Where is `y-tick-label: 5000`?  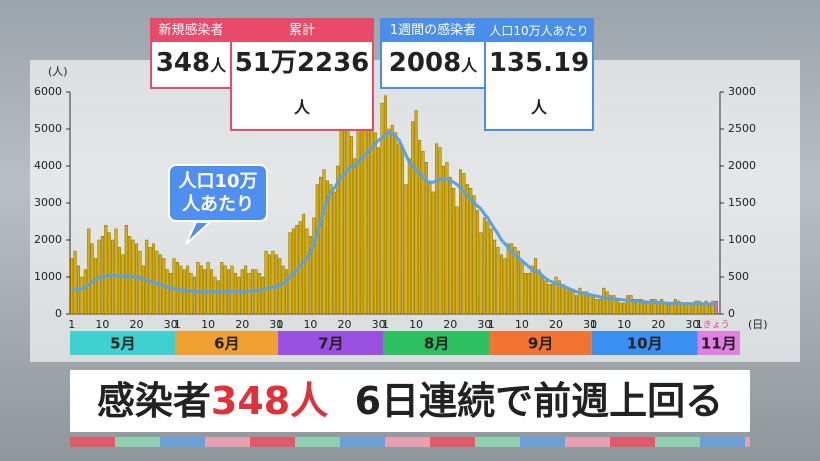
y-tick-label: 5000 is located at coordinates (48, 128).